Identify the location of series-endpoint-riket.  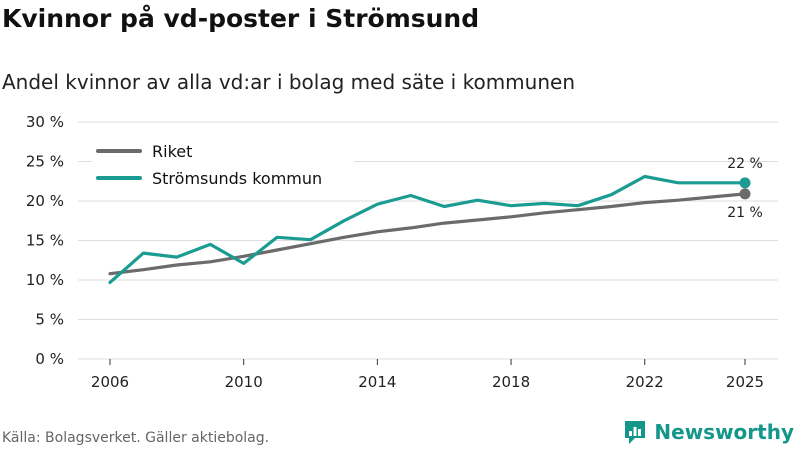
(745, 194).